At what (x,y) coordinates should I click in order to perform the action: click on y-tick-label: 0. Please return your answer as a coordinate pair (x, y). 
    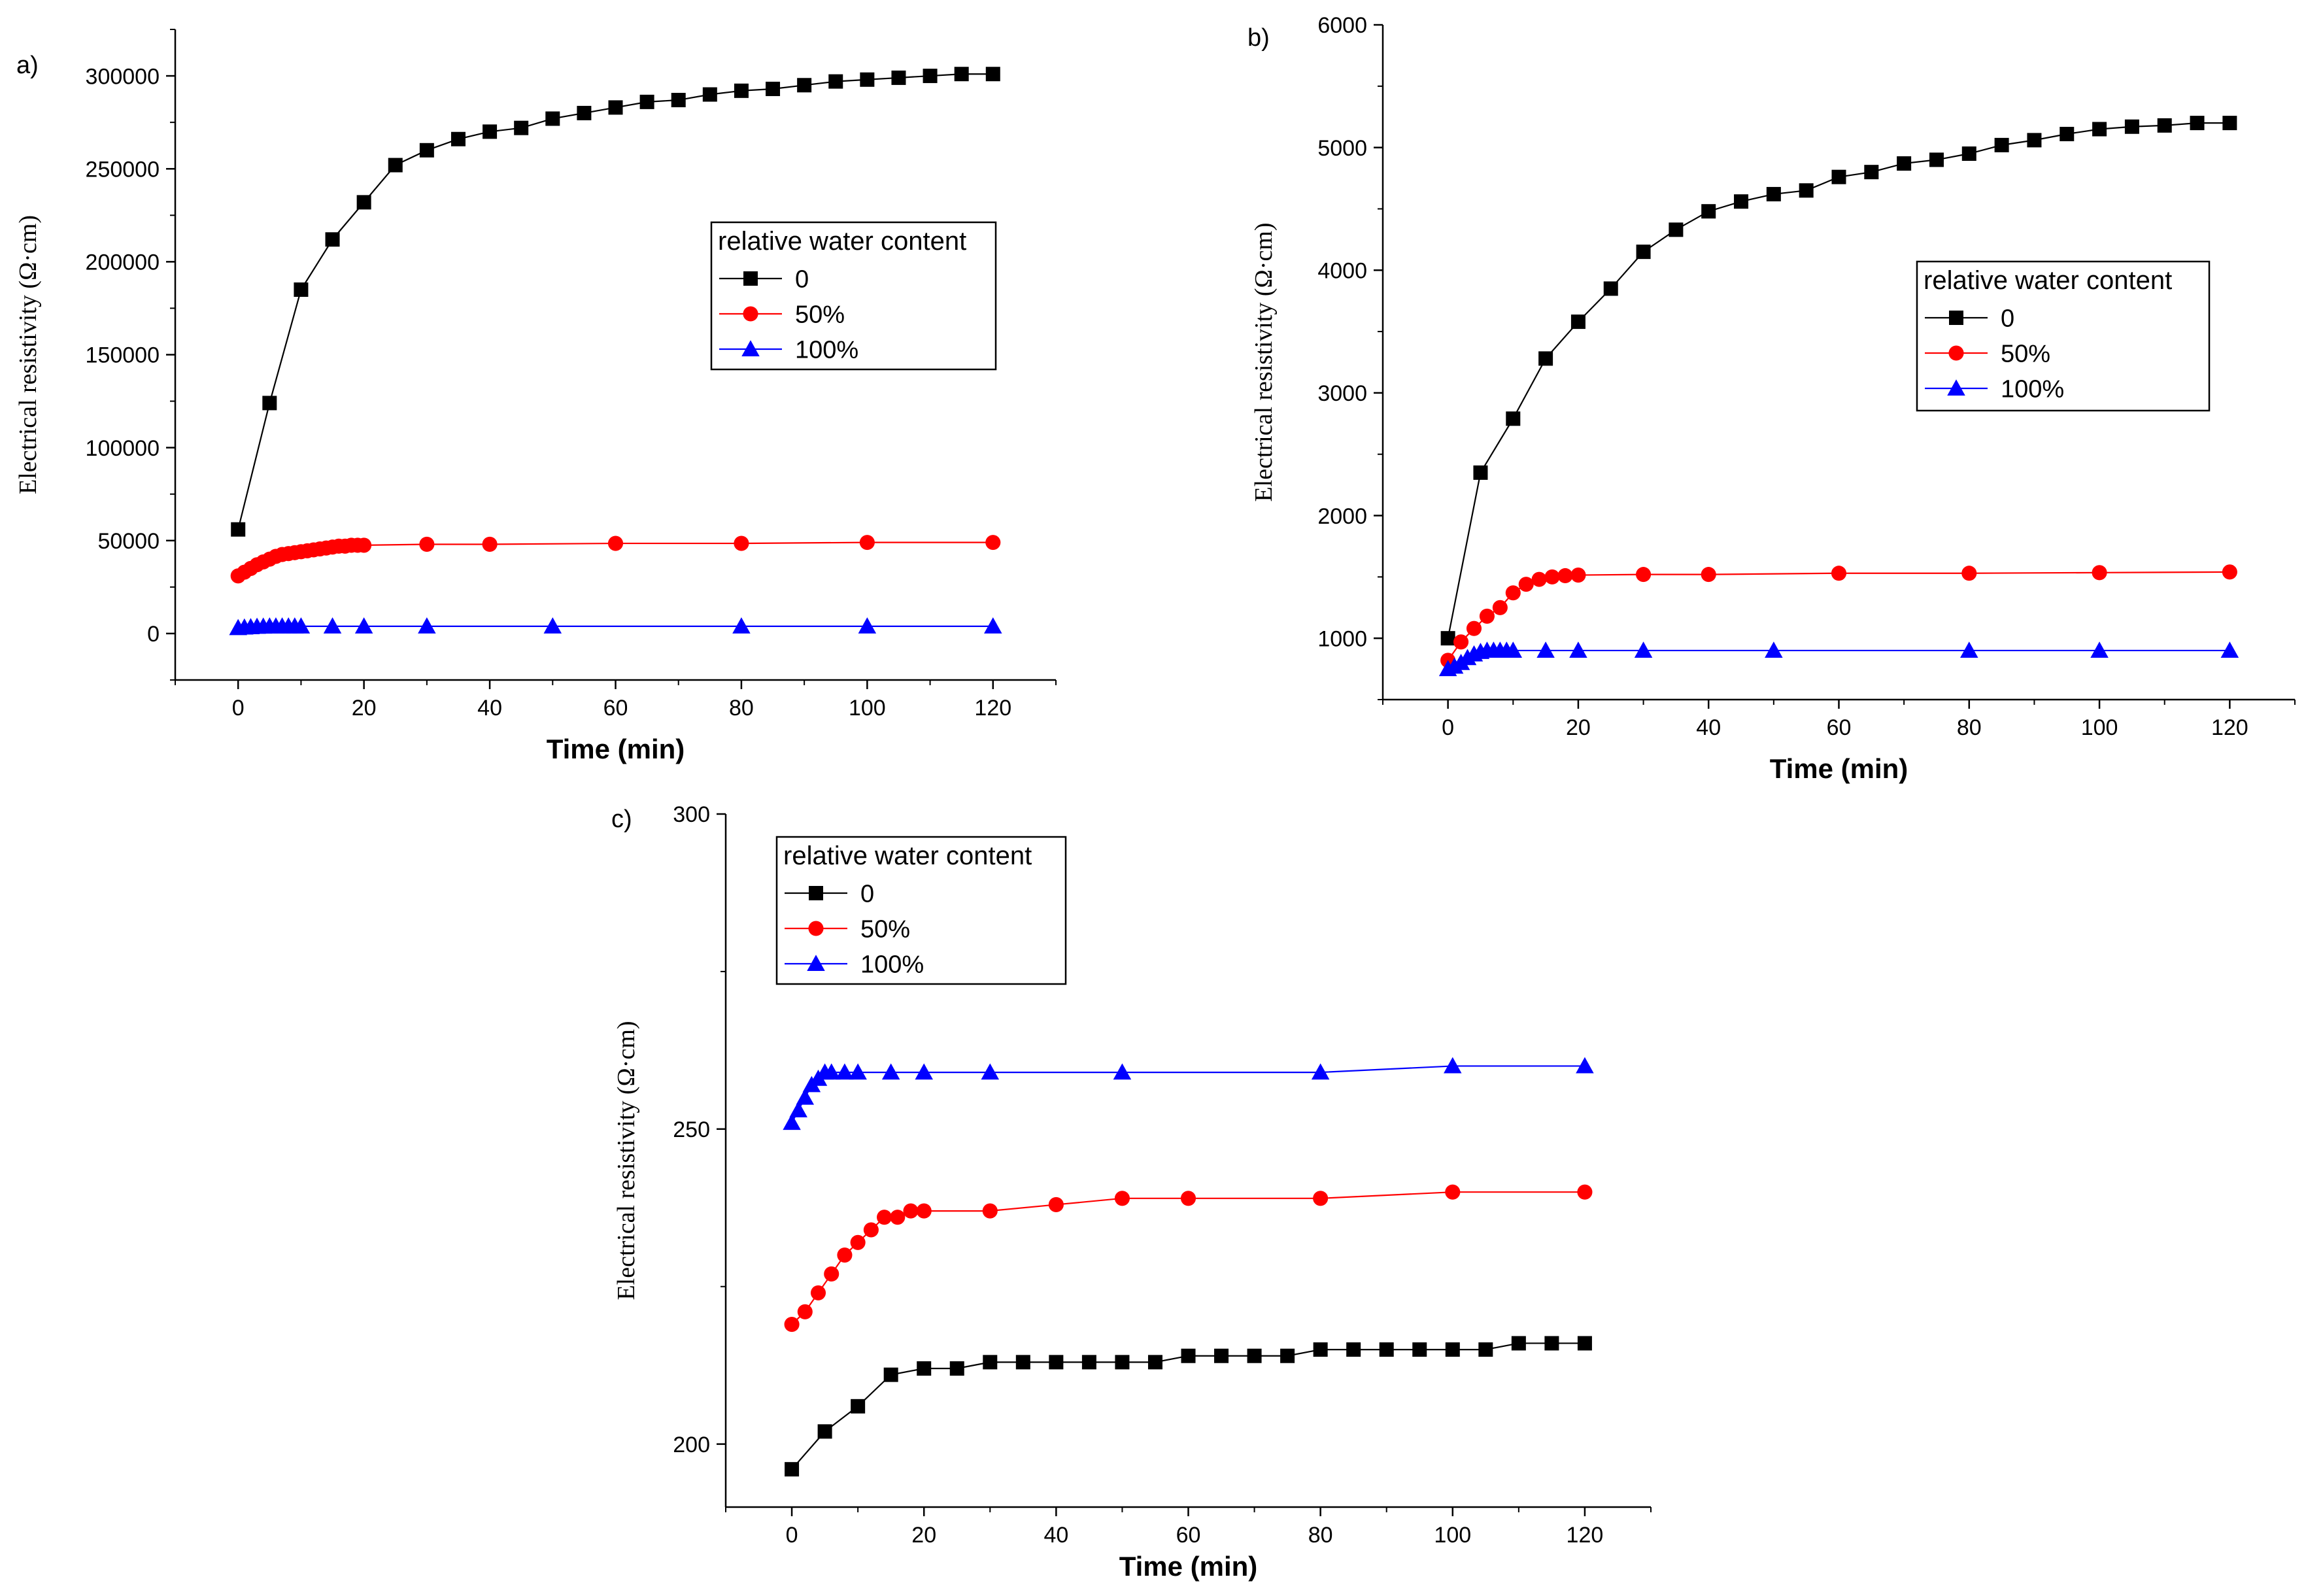
    Looking at the image, I should click on (153, 635).